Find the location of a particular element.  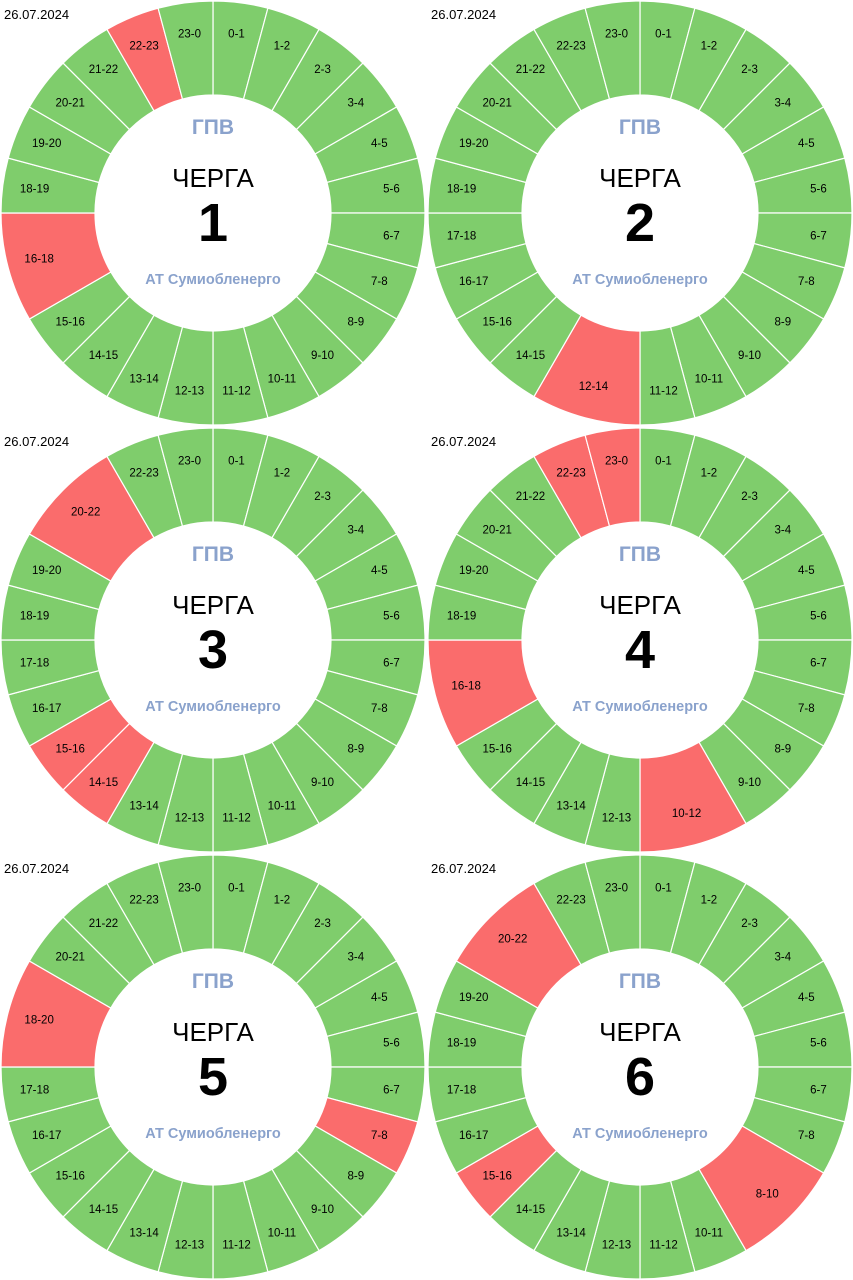

hour-label-16: 16-17 is located at coordinates (46, 1136).